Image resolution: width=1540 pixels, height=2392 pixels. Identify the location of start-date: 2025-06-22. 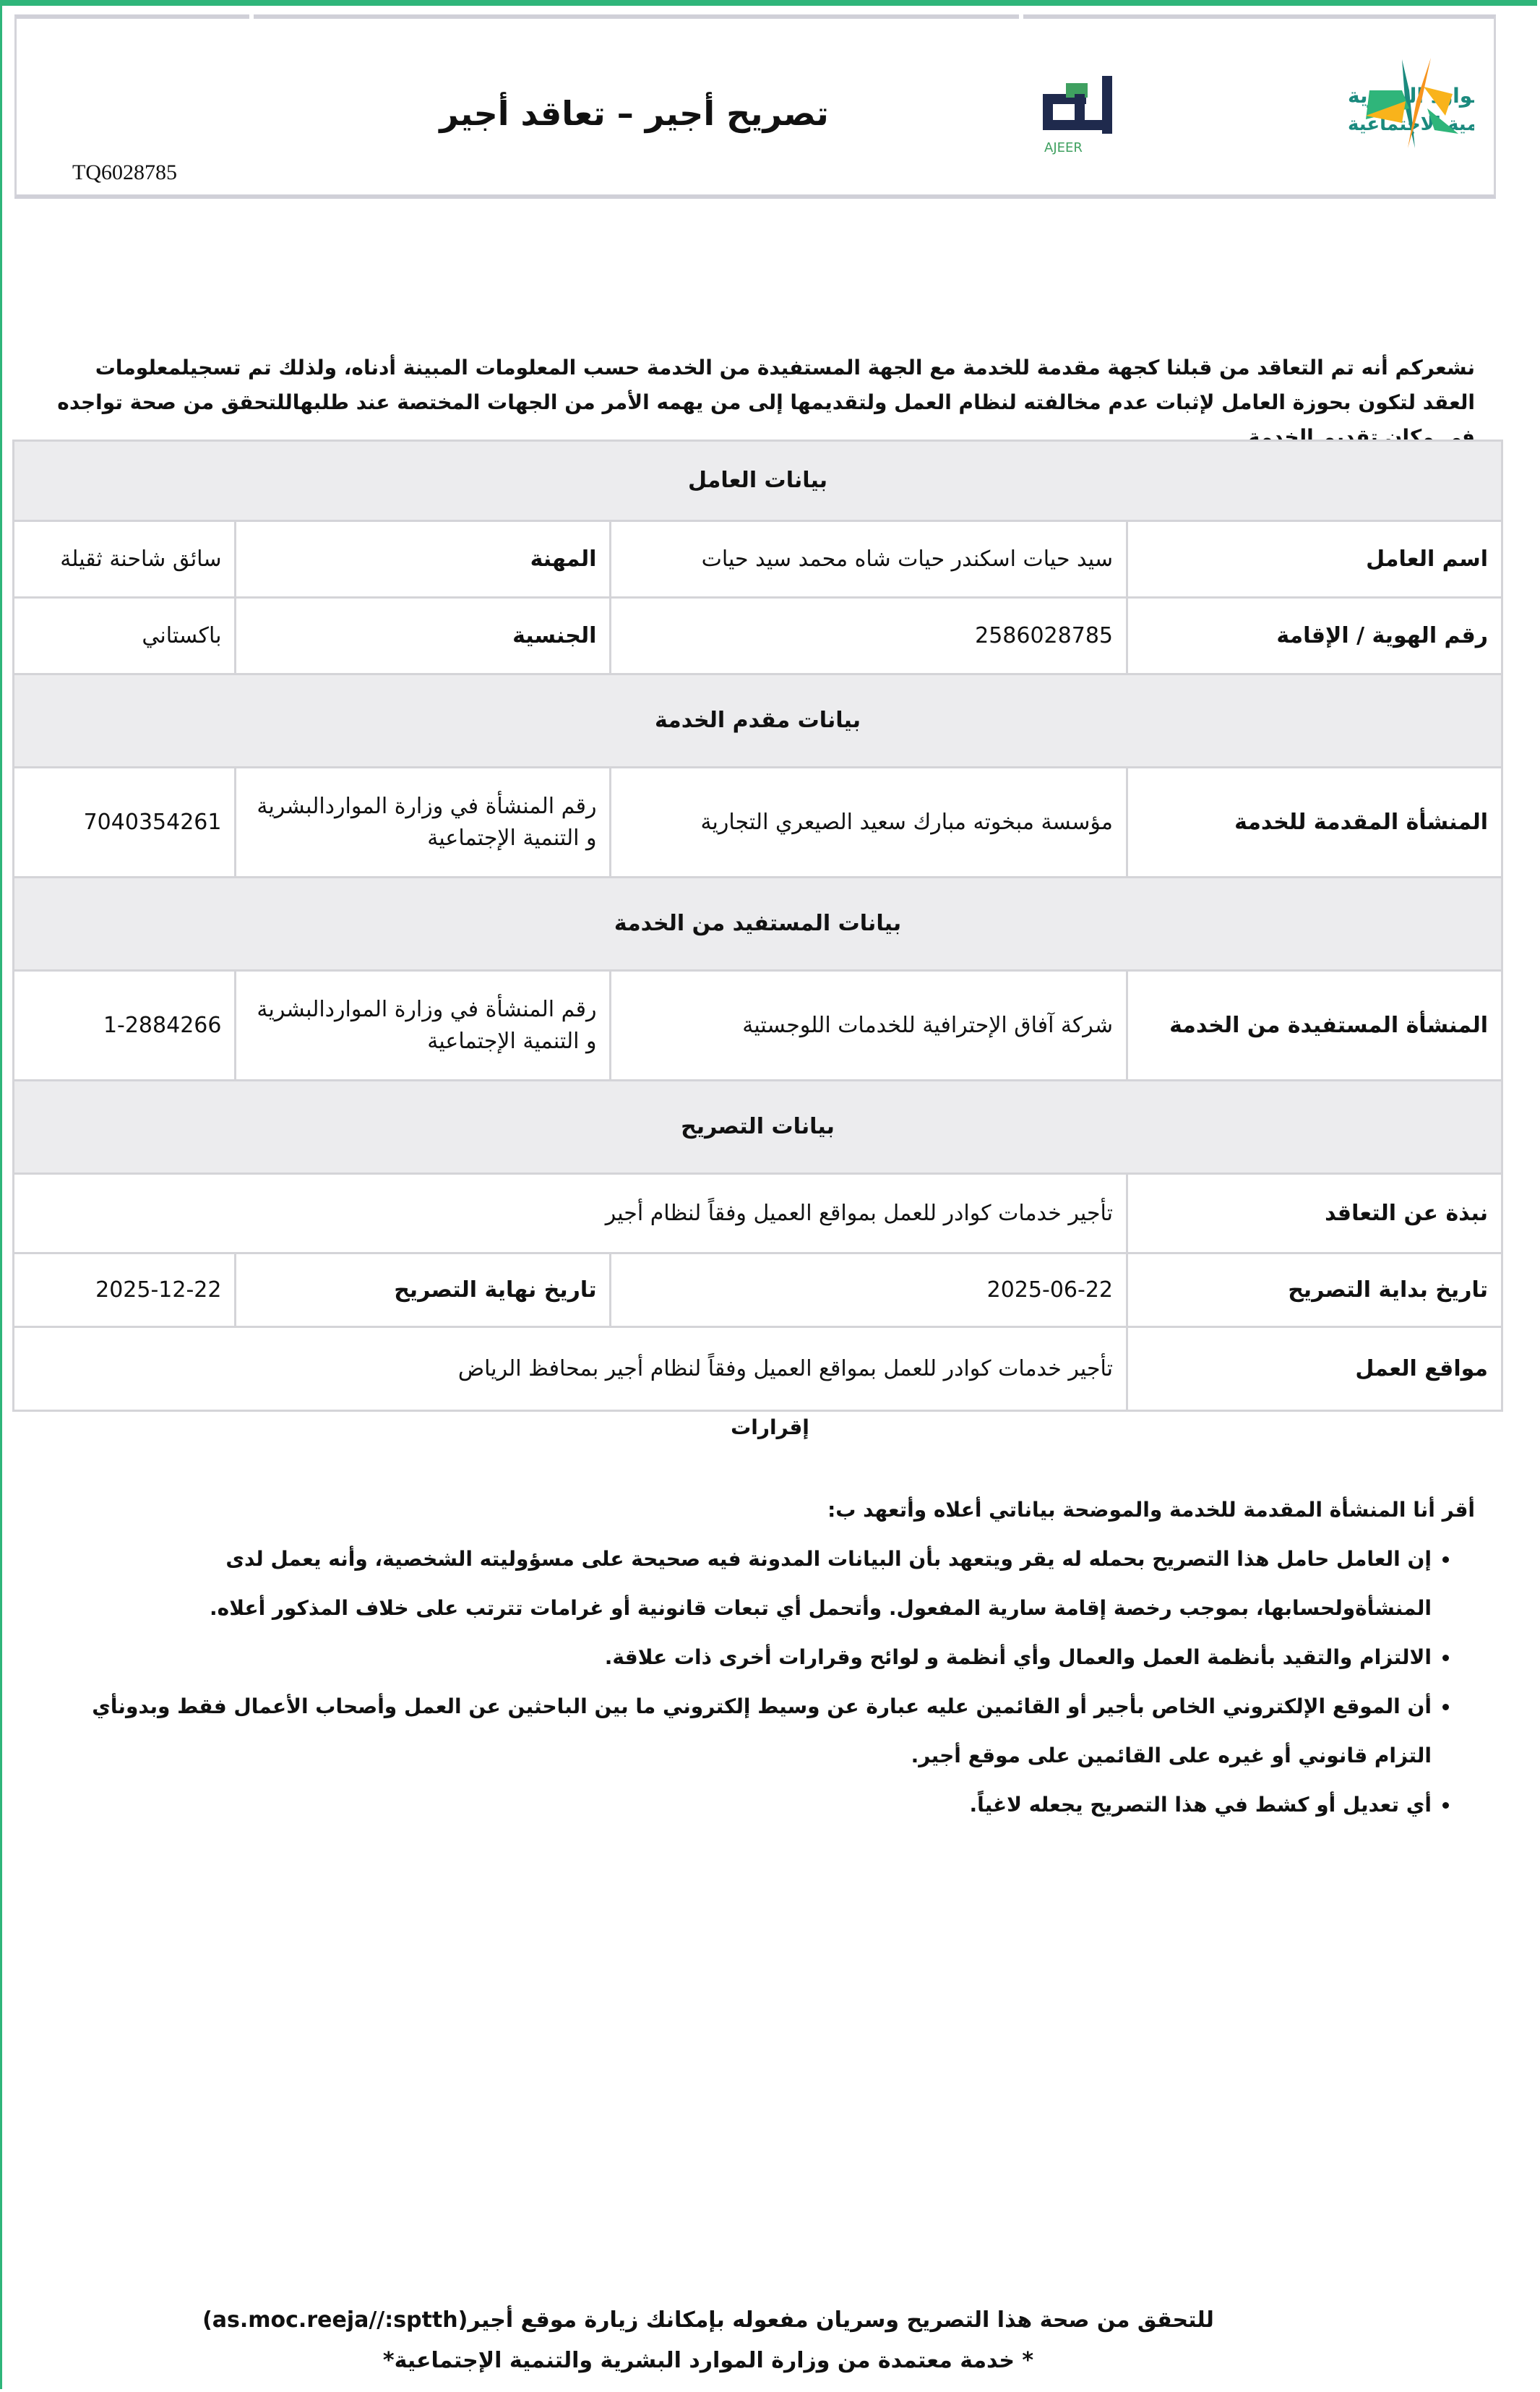
(868, 1290).